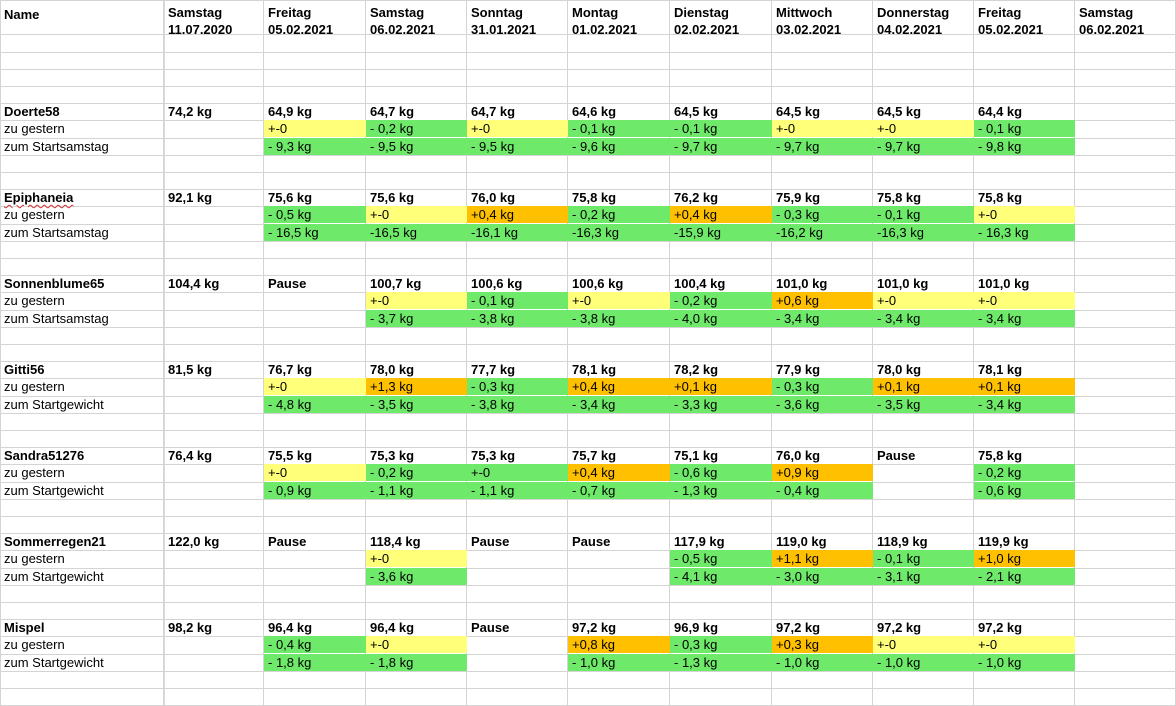  Describe the element at coordinates (798, 369) in the screenshot. I see `weight-cell: 77,9 kg` at that location.